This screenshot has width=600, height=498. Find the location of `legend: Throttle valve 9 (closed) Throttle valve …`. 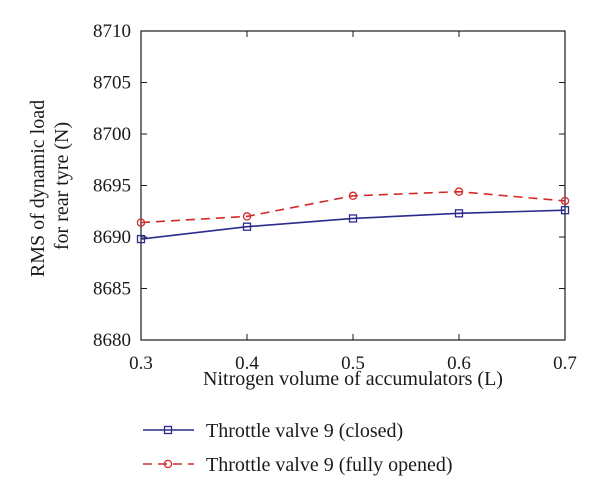

legend: Throttle valve 9 (closed) Throttle valve … is located at coordinates (298, 448).